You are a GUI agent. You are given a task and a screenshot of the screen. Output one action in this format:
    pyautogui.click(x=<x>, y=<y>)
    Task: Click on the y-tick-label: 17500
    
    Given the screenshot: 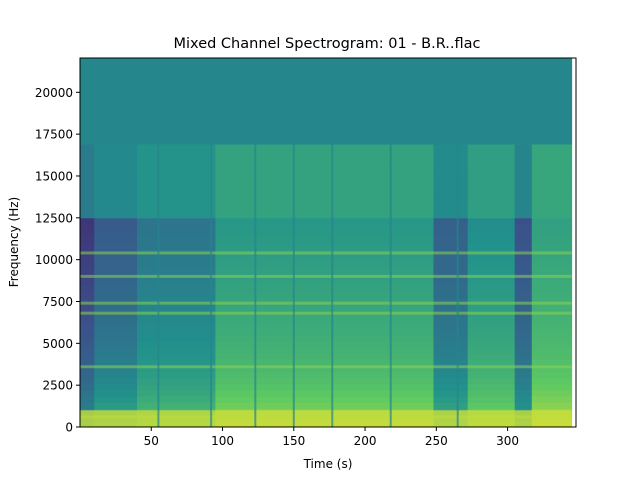 What is the action you would take?
    pyautogui.click(x=54, y=135)
    